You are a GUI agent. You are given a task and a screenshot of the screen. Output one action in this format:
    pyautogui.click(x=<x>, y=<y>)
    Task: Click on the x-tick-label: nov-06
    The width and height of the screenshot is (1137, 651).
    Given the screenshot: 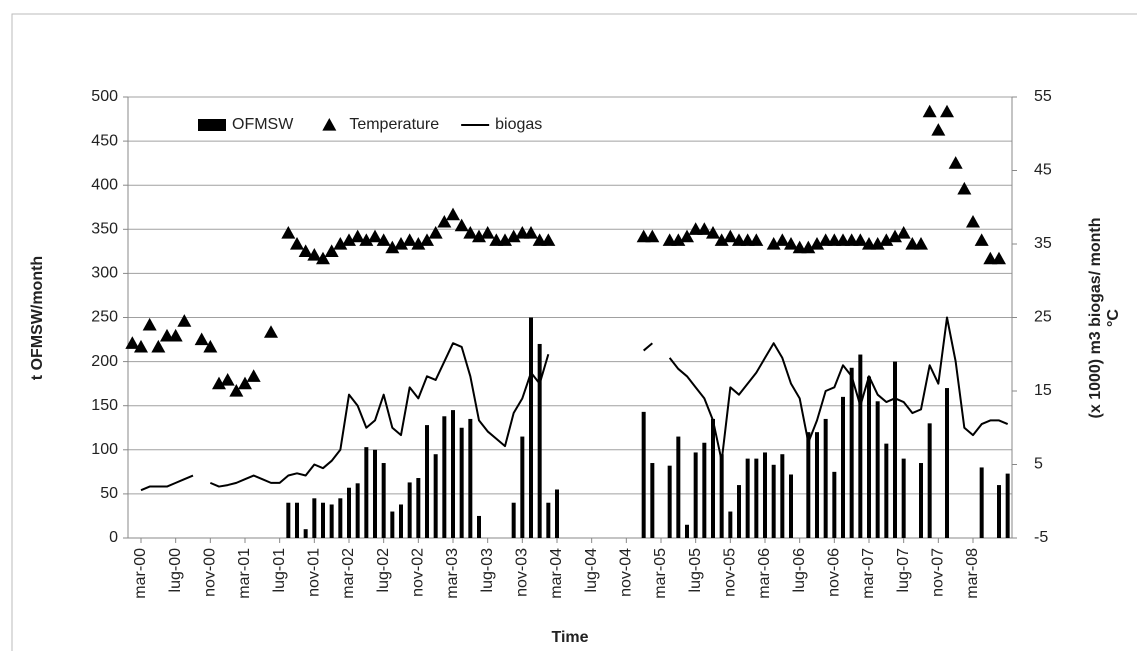 What is the action you would take?
    pyautogui.click(x=834, y=572)
    